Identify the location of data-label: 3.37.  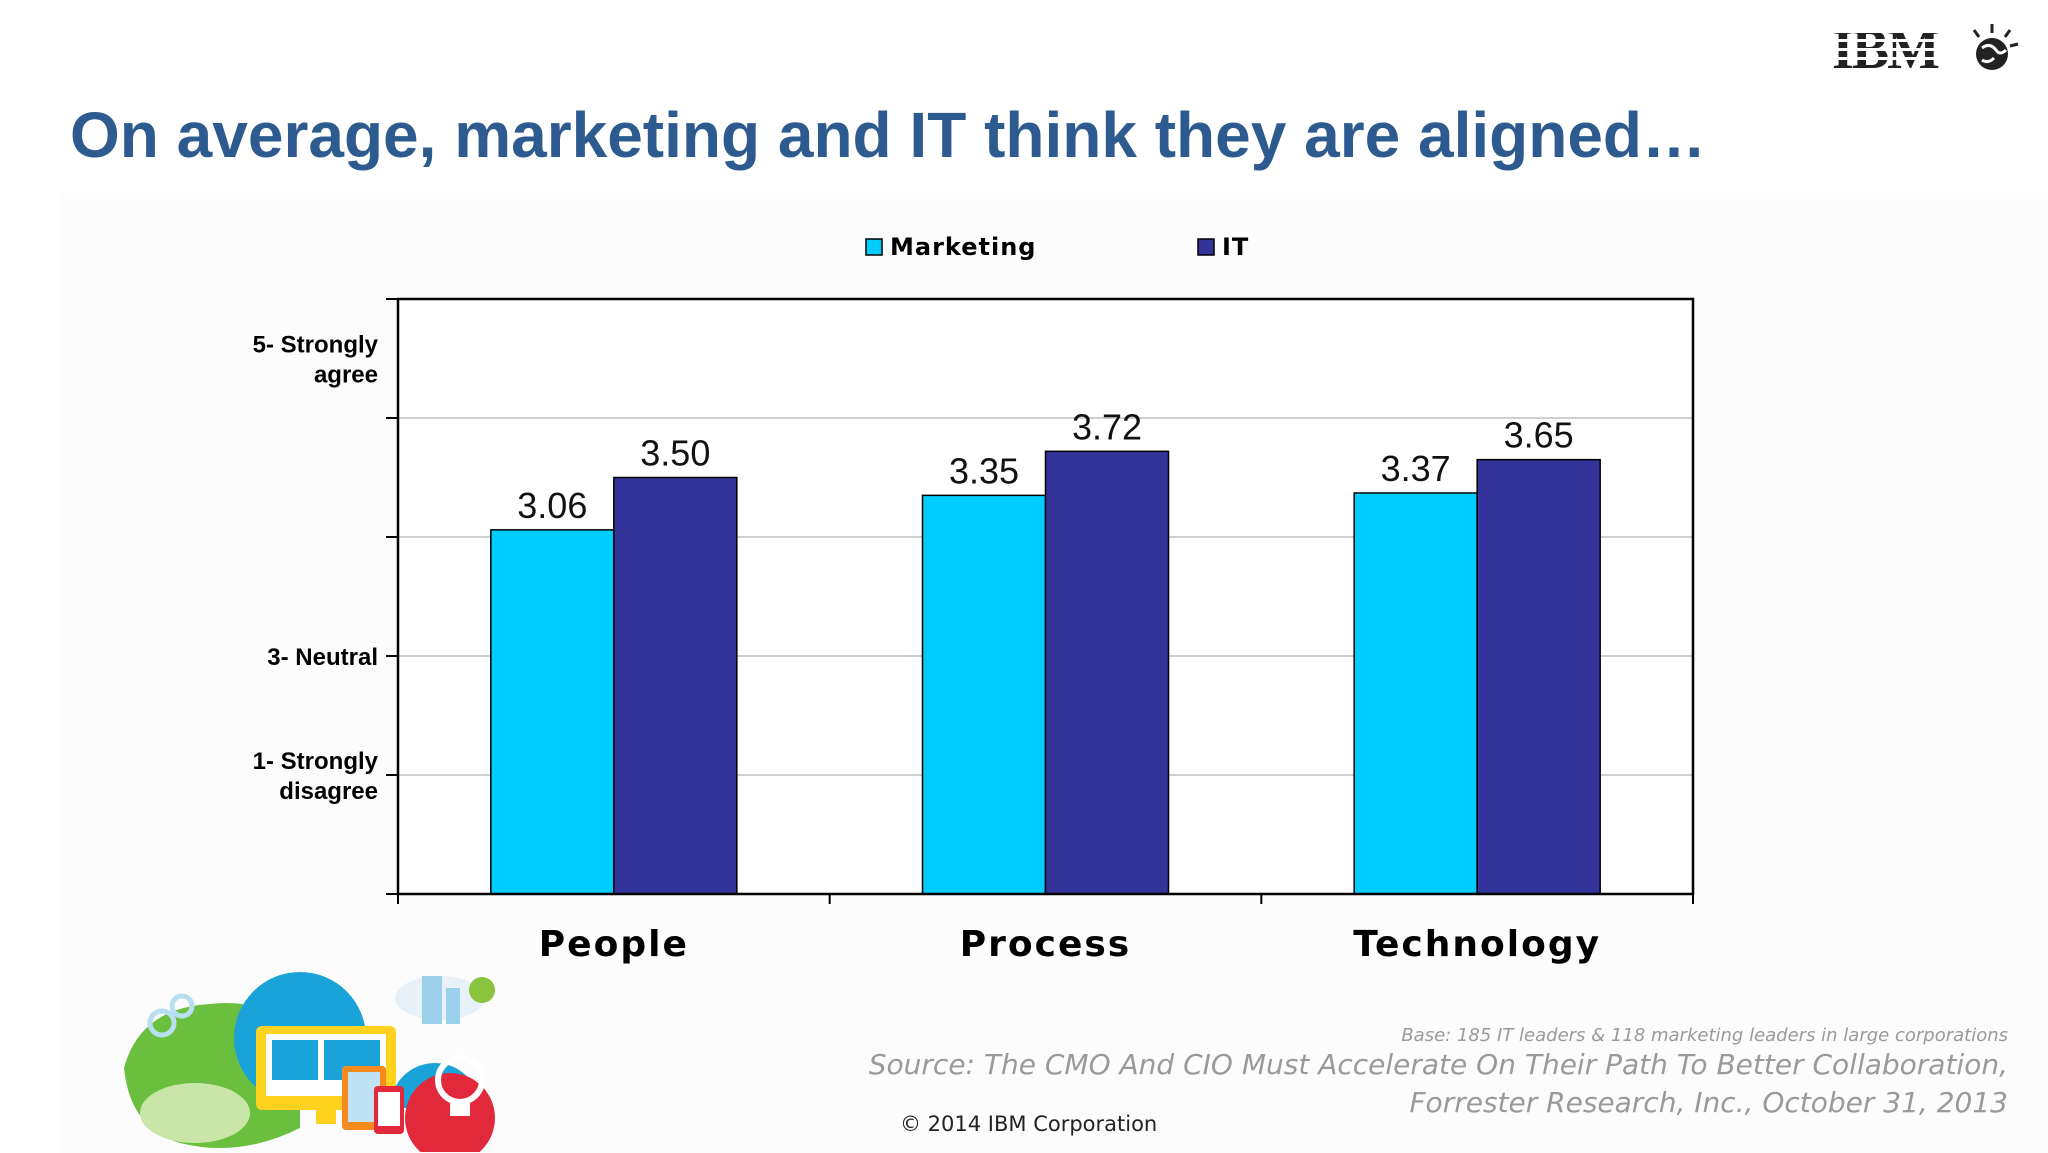
(1416, 468).